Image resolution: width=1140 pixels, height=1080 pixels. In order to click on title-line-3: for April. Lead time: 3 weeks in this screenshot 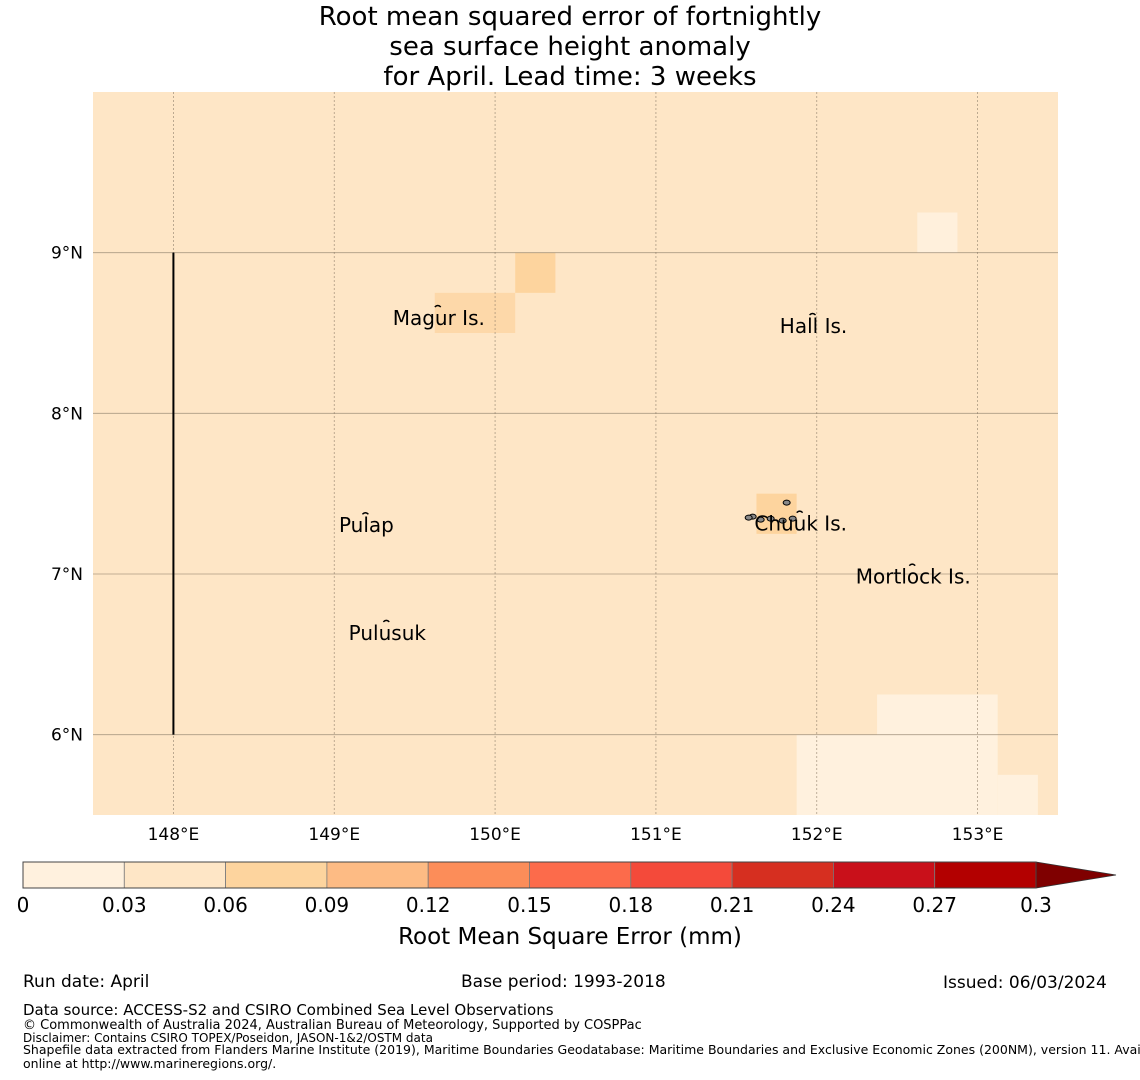, I will do `click(570, 77)`.